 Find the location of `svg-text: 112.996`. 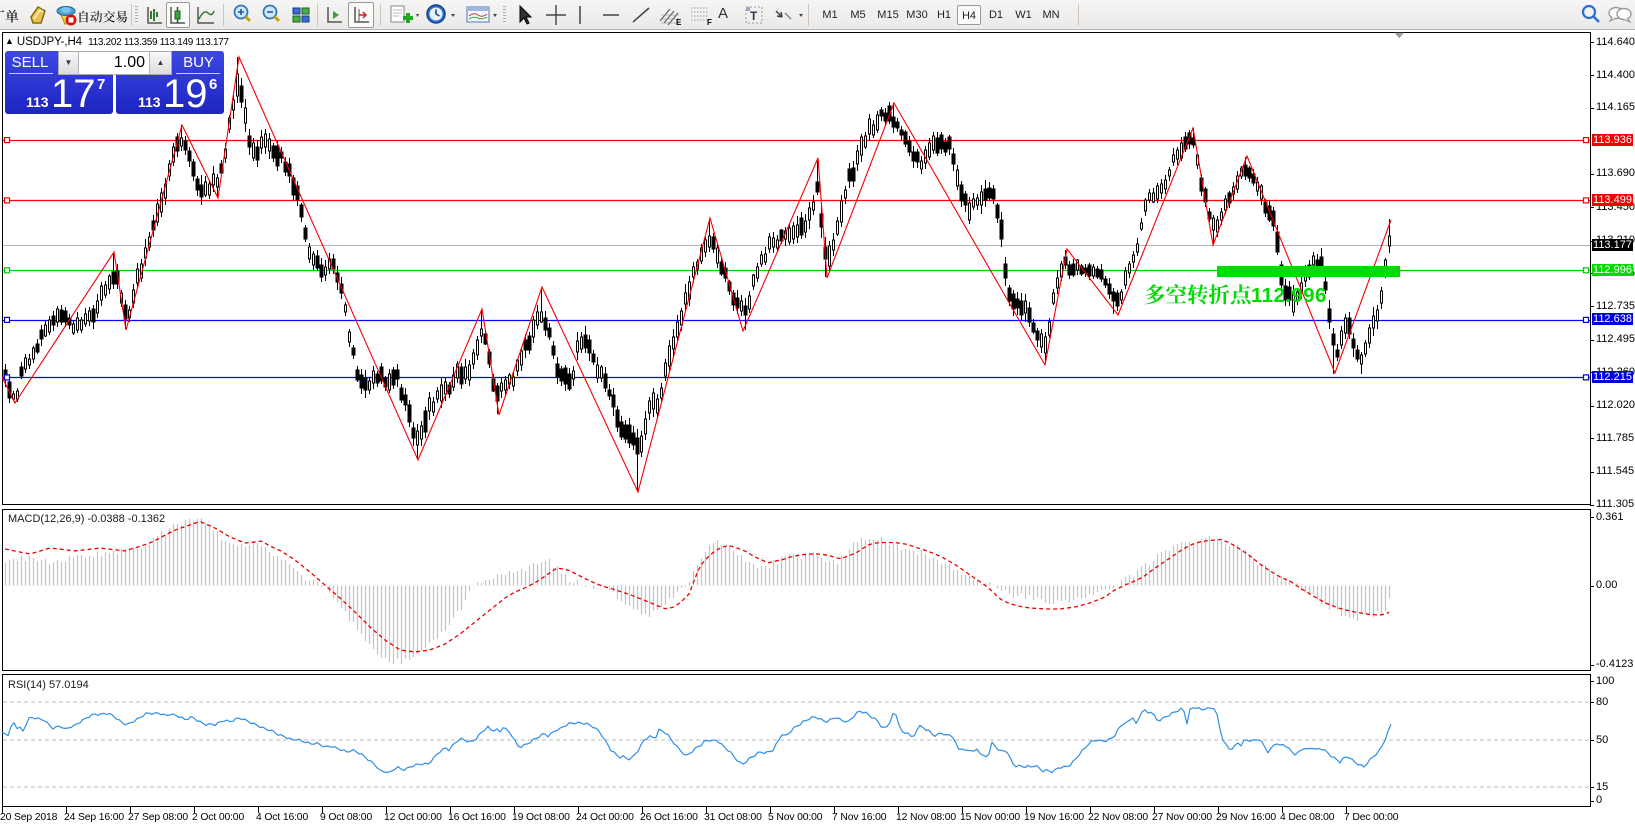

svg-text: 112.996 is located at coordinates (1289, 295).